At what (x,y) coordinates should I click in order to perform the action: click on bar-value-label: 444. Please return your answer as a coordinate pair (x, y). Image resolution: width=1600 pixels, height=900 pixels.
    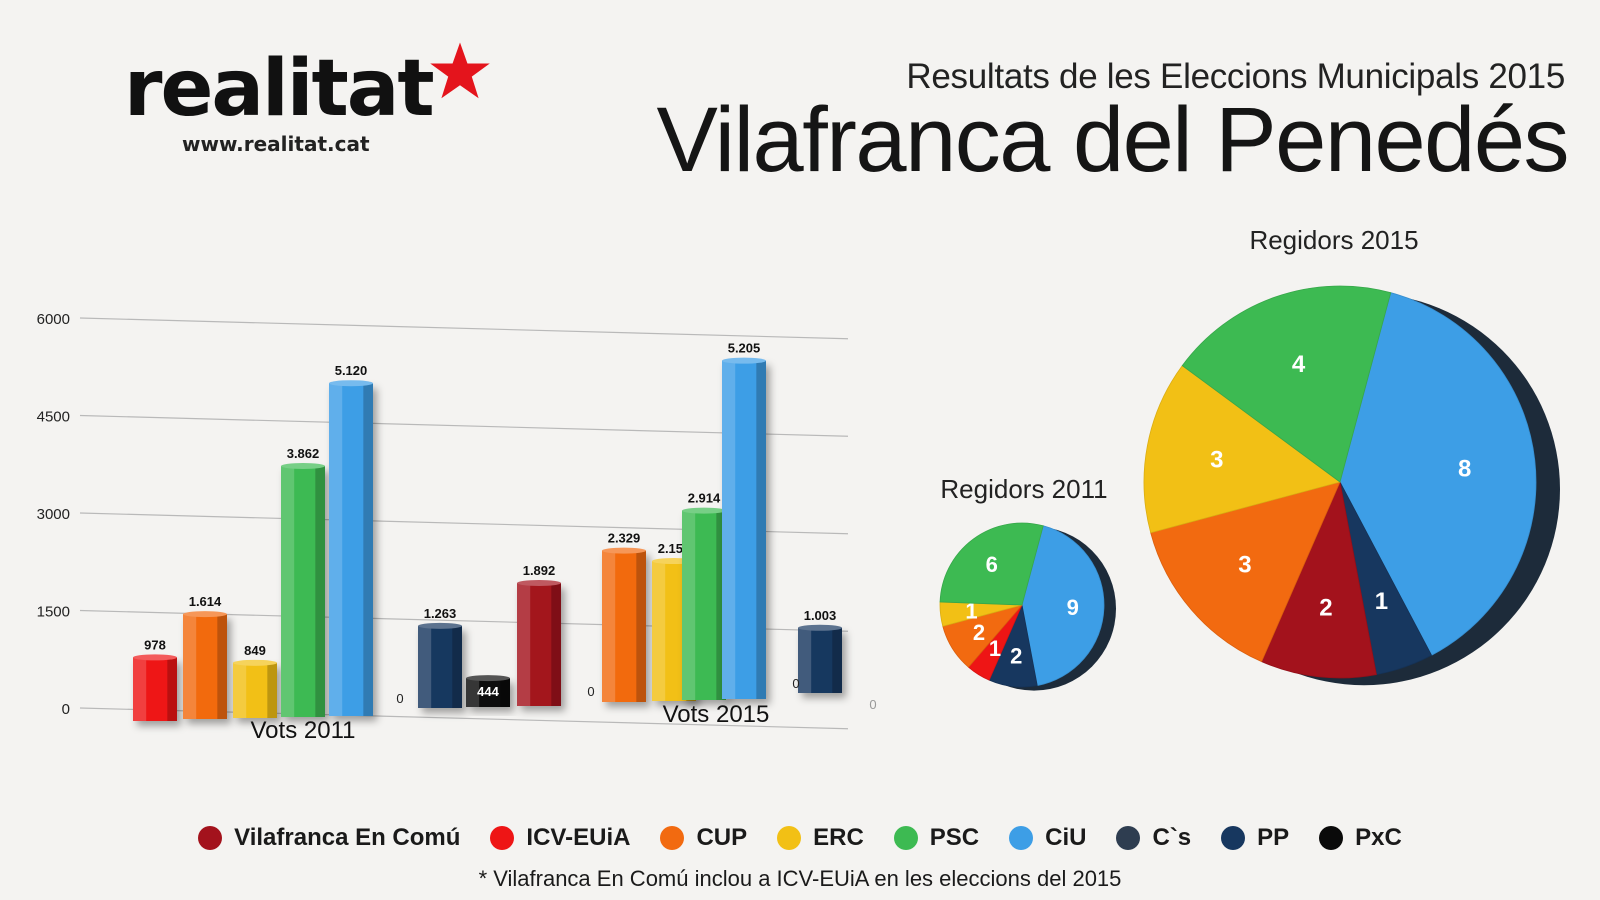
    Looking at the image, I should click on (488, 691).